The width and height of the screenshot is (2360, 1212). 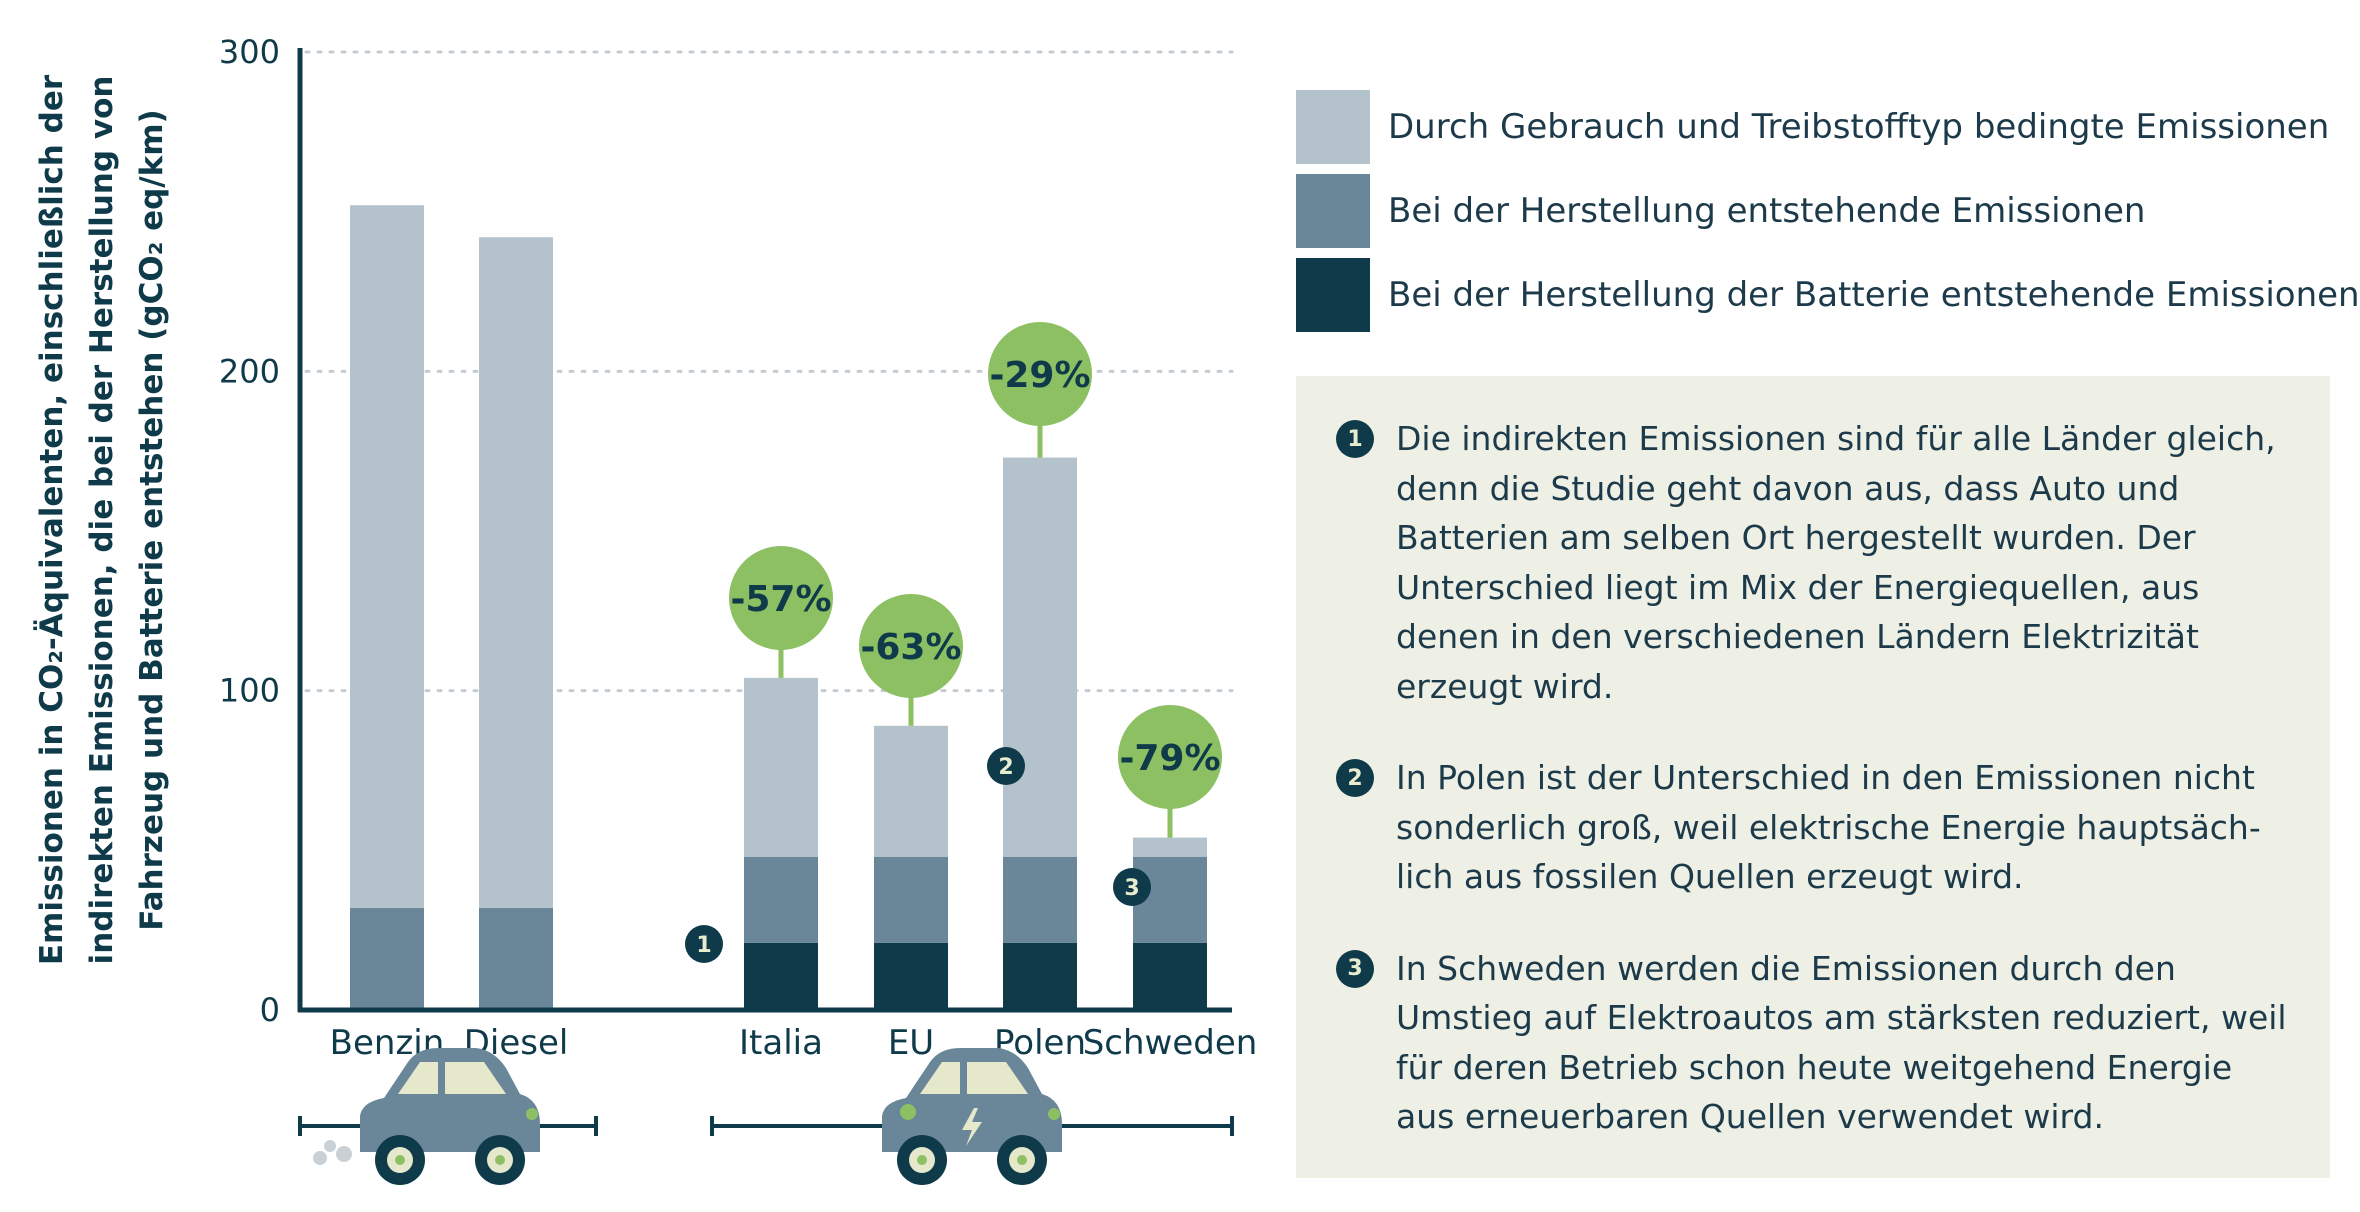 What do you see at coordinates (1355, 439) in the screenshot?
I see `note-number-badge: 1` at bounding box center [1355, 439].